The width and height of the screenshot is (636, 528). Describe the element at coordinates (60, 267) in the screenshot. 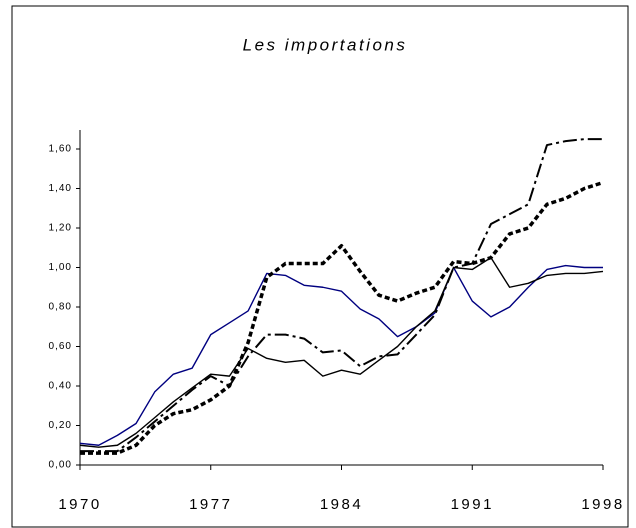

I see `y-tick-label: 1,00` at that location.